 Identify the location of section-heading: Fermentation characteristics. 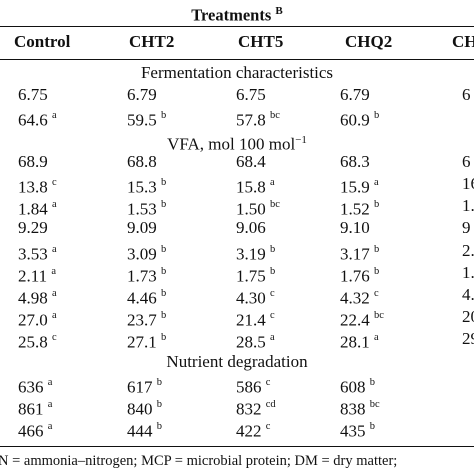
(237, 72).